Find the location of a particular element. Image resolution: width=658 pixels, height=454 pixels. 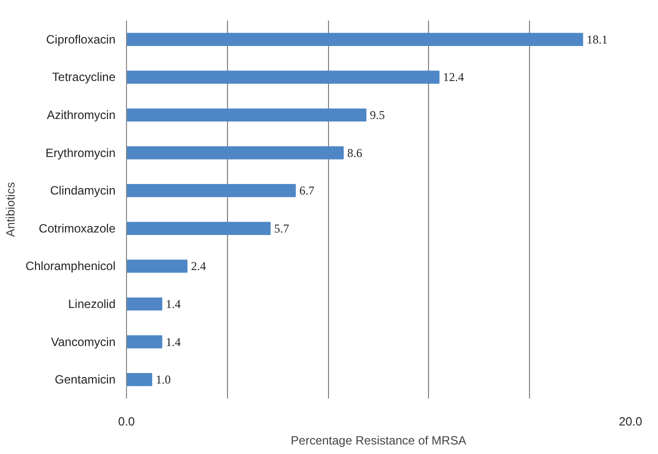

data-label: 9.5 is located at coordinates (377, 115).